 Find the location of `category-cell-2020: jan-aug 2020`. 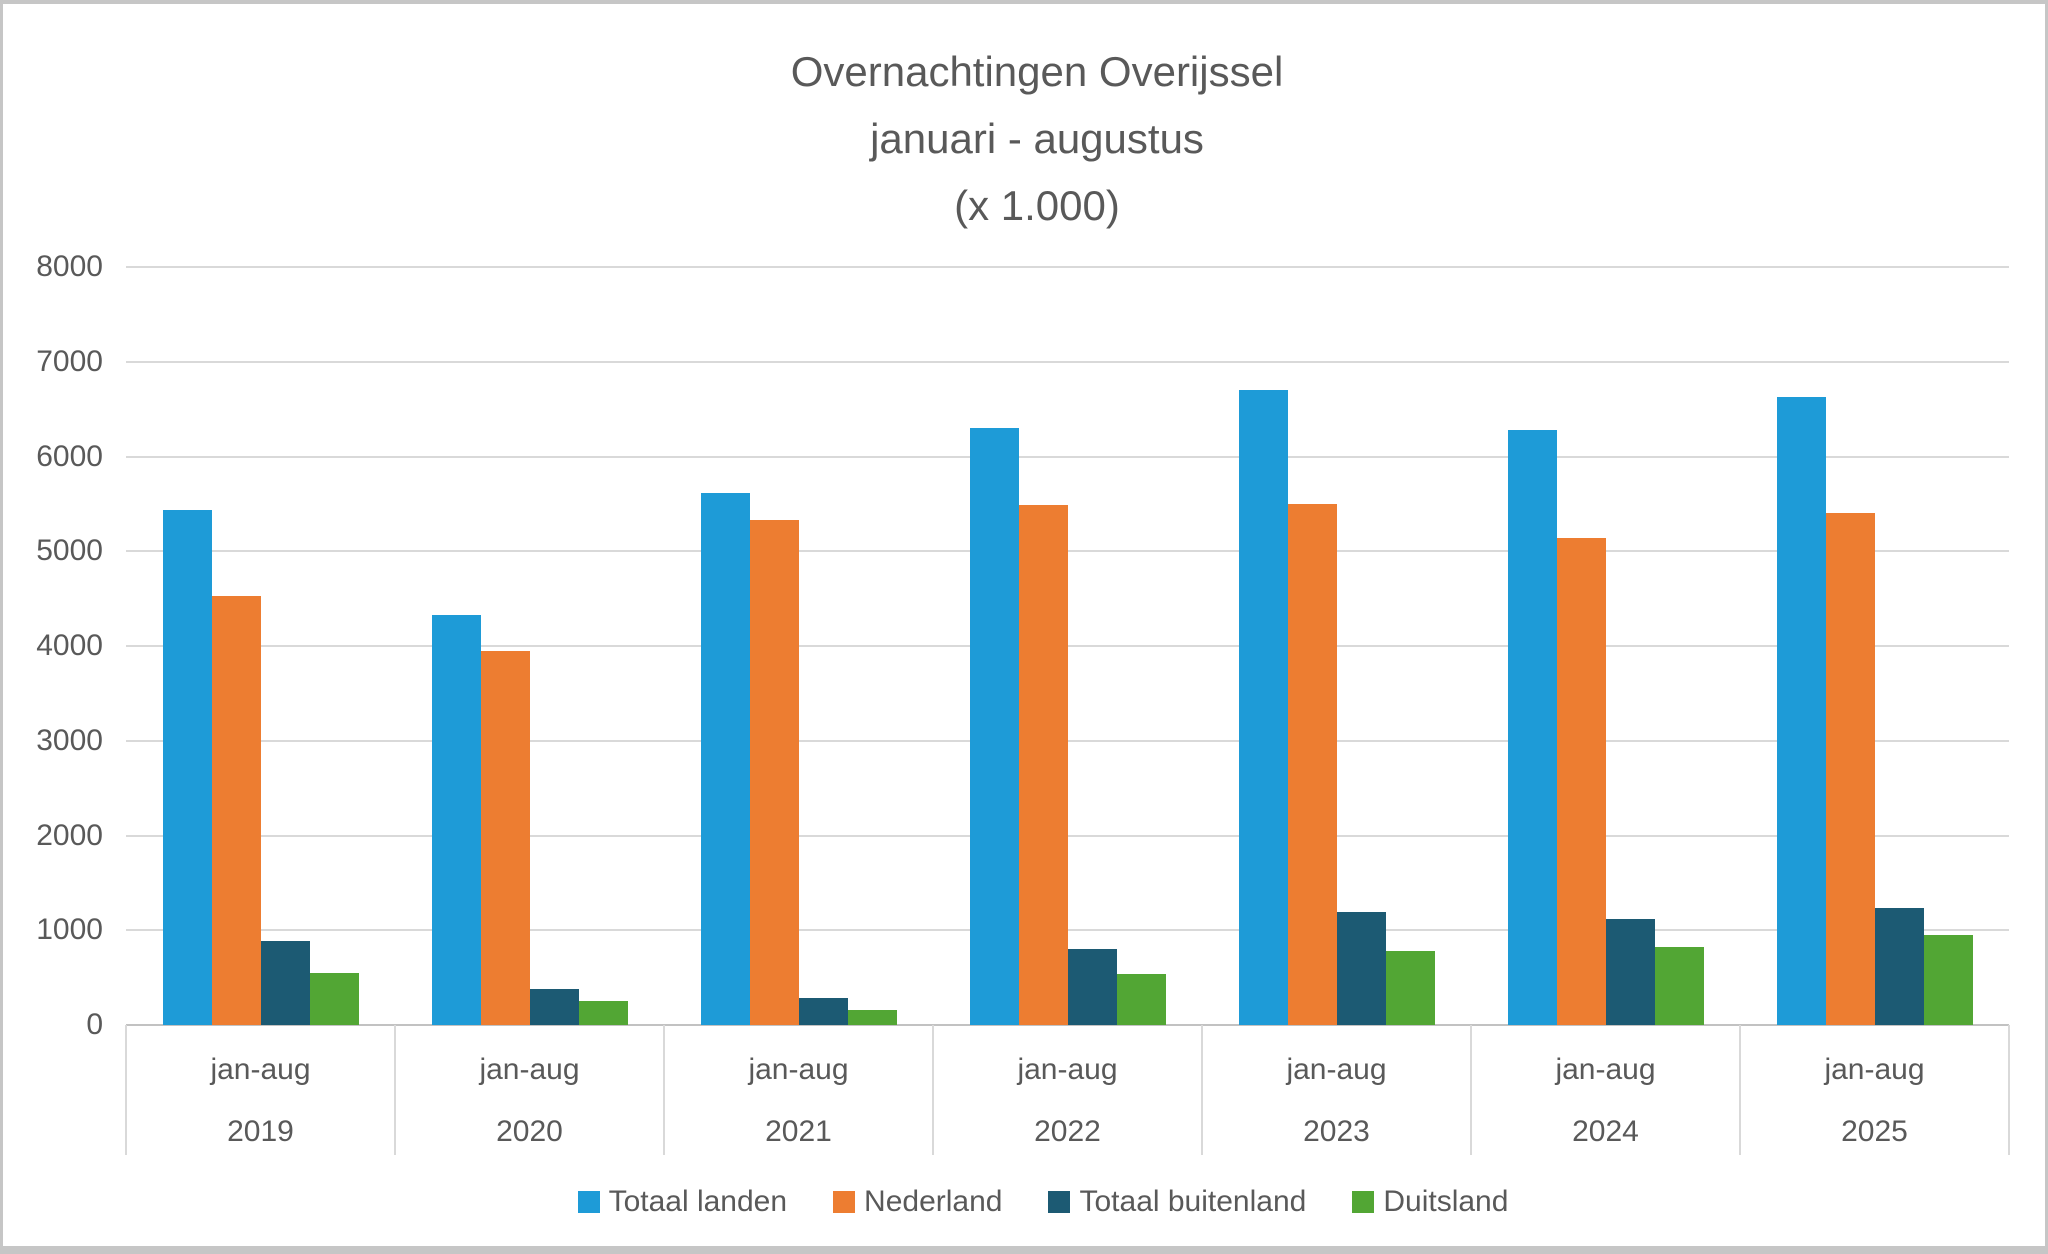

category-cell-2020: jan-aug 2020 is located at coordinates (529, 1090).